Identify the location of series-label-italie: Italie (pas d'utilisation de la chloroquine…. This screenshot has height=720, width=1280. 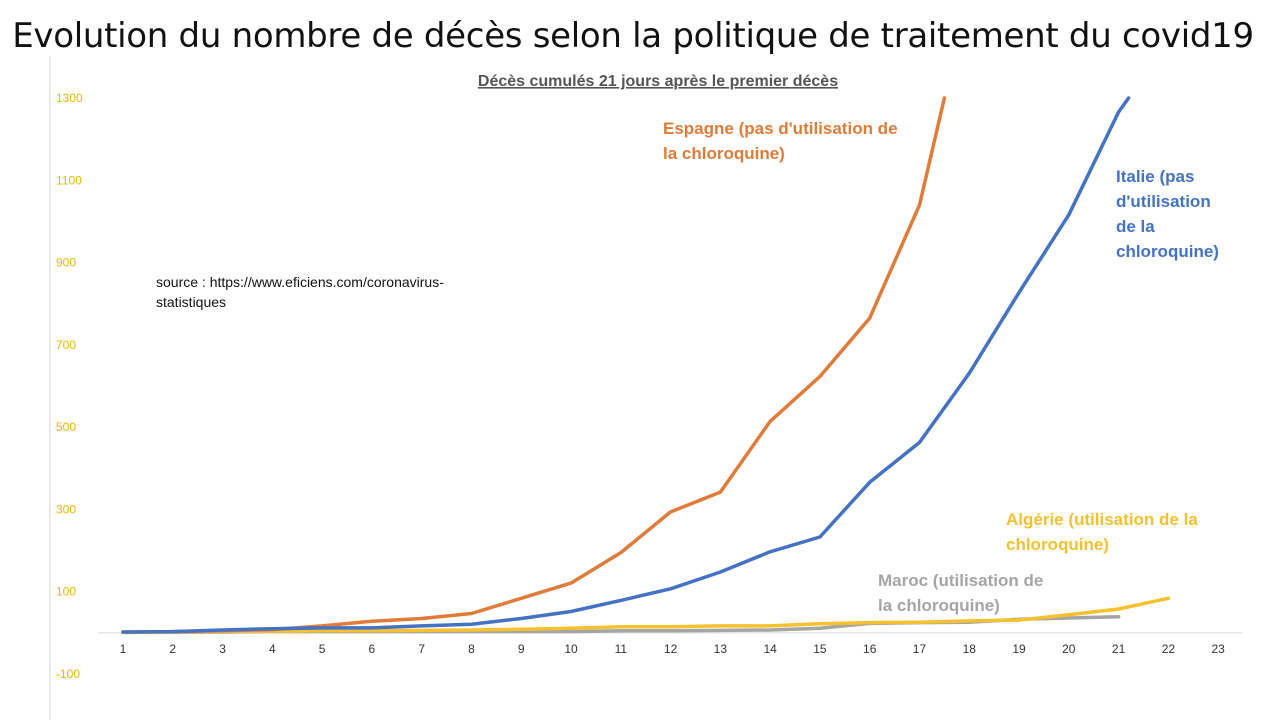
(1167, 214).